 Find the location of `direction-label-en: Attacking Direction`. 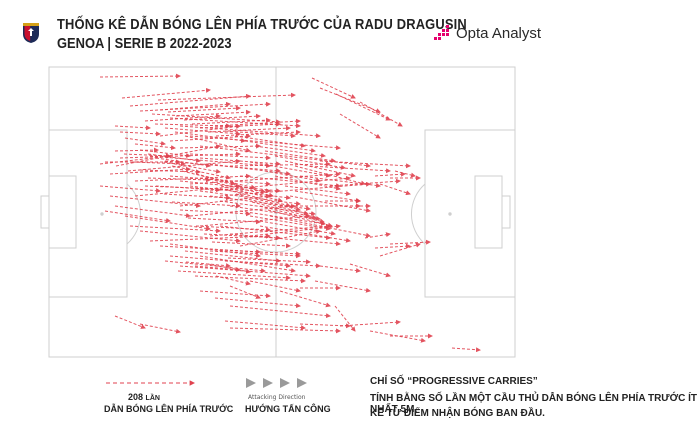

direction-label-en: Attacking Direction is located at coordinates (277, 397).